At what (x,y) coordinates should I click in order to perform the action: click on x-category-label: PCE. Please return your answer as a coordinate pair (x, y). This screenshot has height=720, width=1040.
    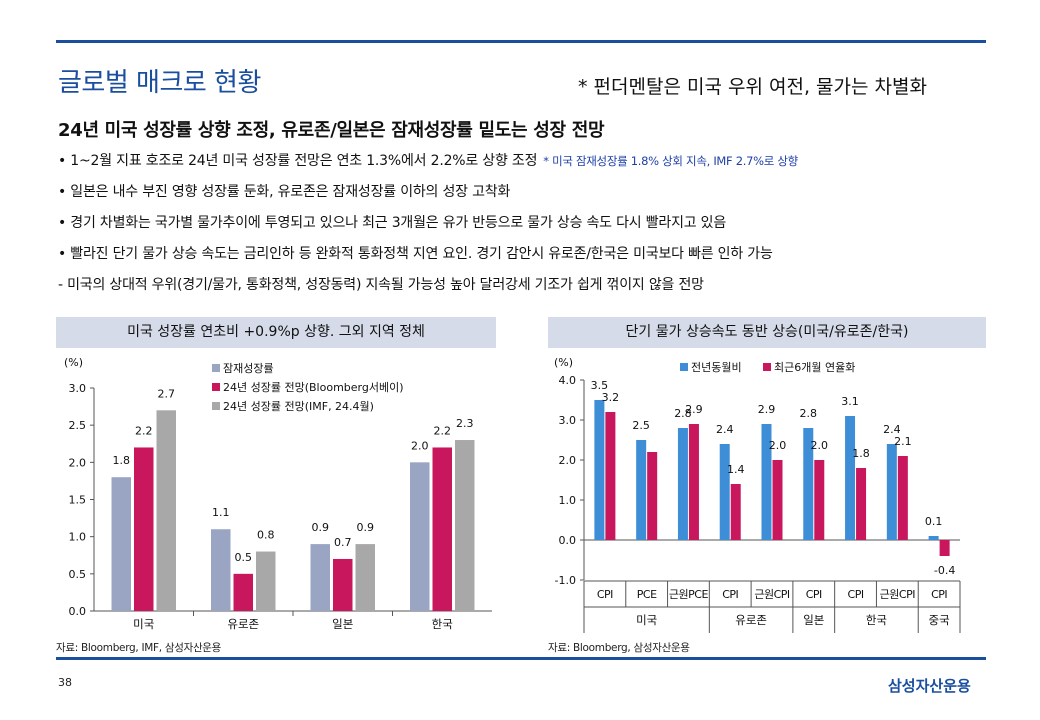
    Looking at the image, I should click on (647, 594).